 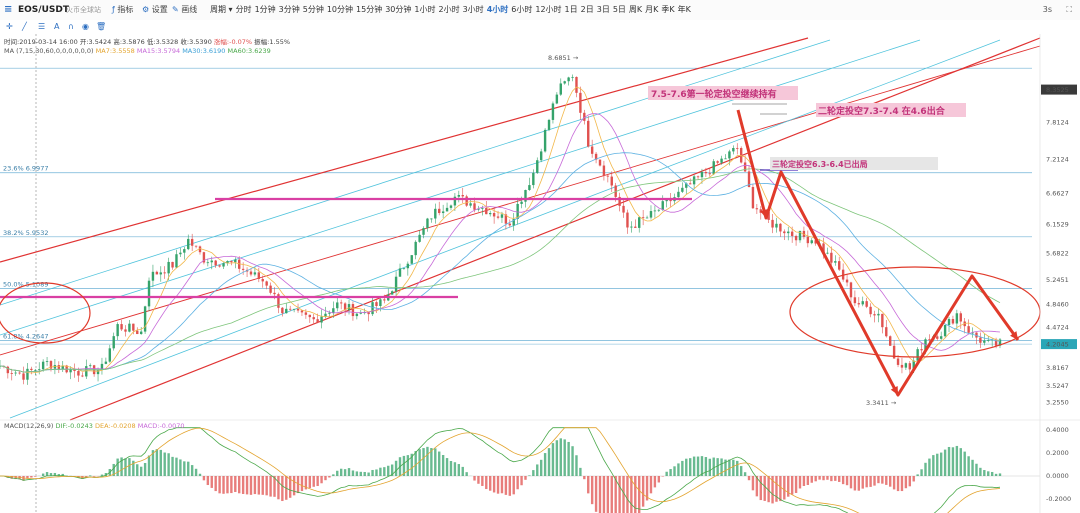 I want to click on fib-label-0: 23.6% 6.9977, so click(x=25, y=169).